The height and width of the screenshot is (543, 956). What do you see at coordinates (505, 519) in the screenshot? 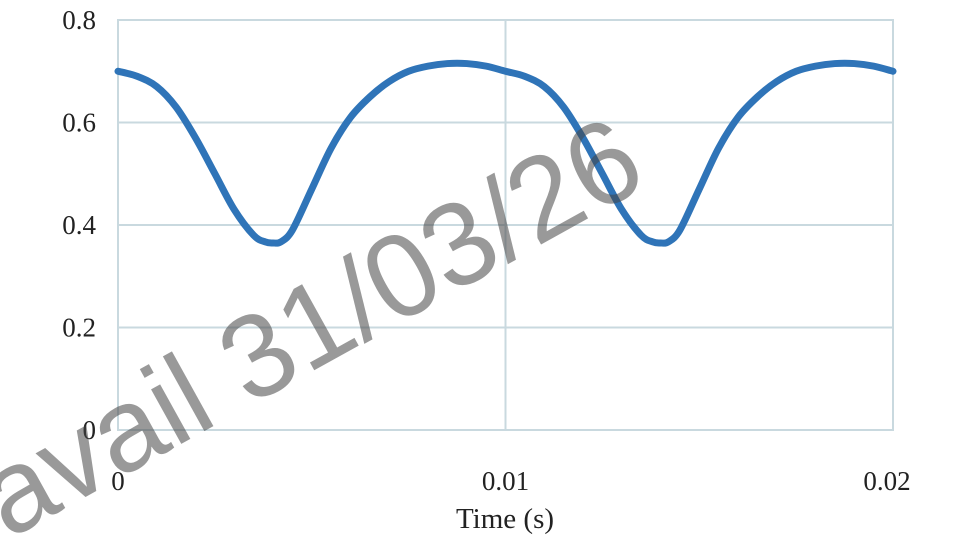
I see `x-axis-title: Time (s)` at bounding box center [505, 519].